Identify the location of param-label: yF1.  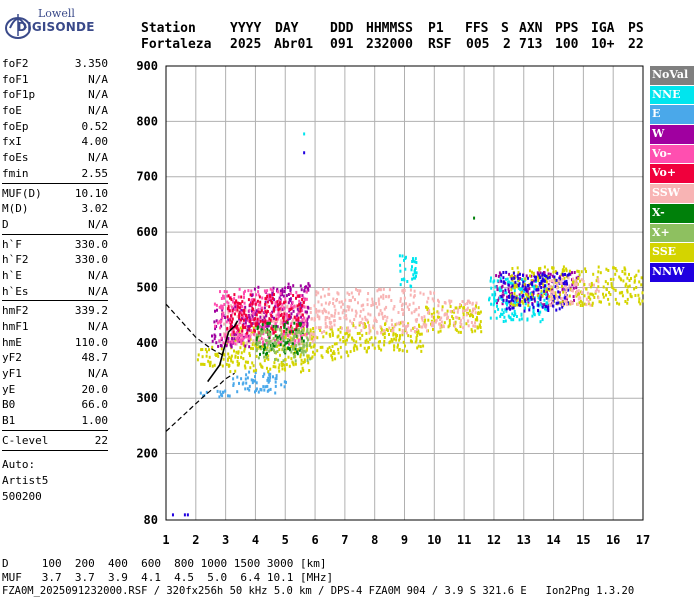
(12, 374).